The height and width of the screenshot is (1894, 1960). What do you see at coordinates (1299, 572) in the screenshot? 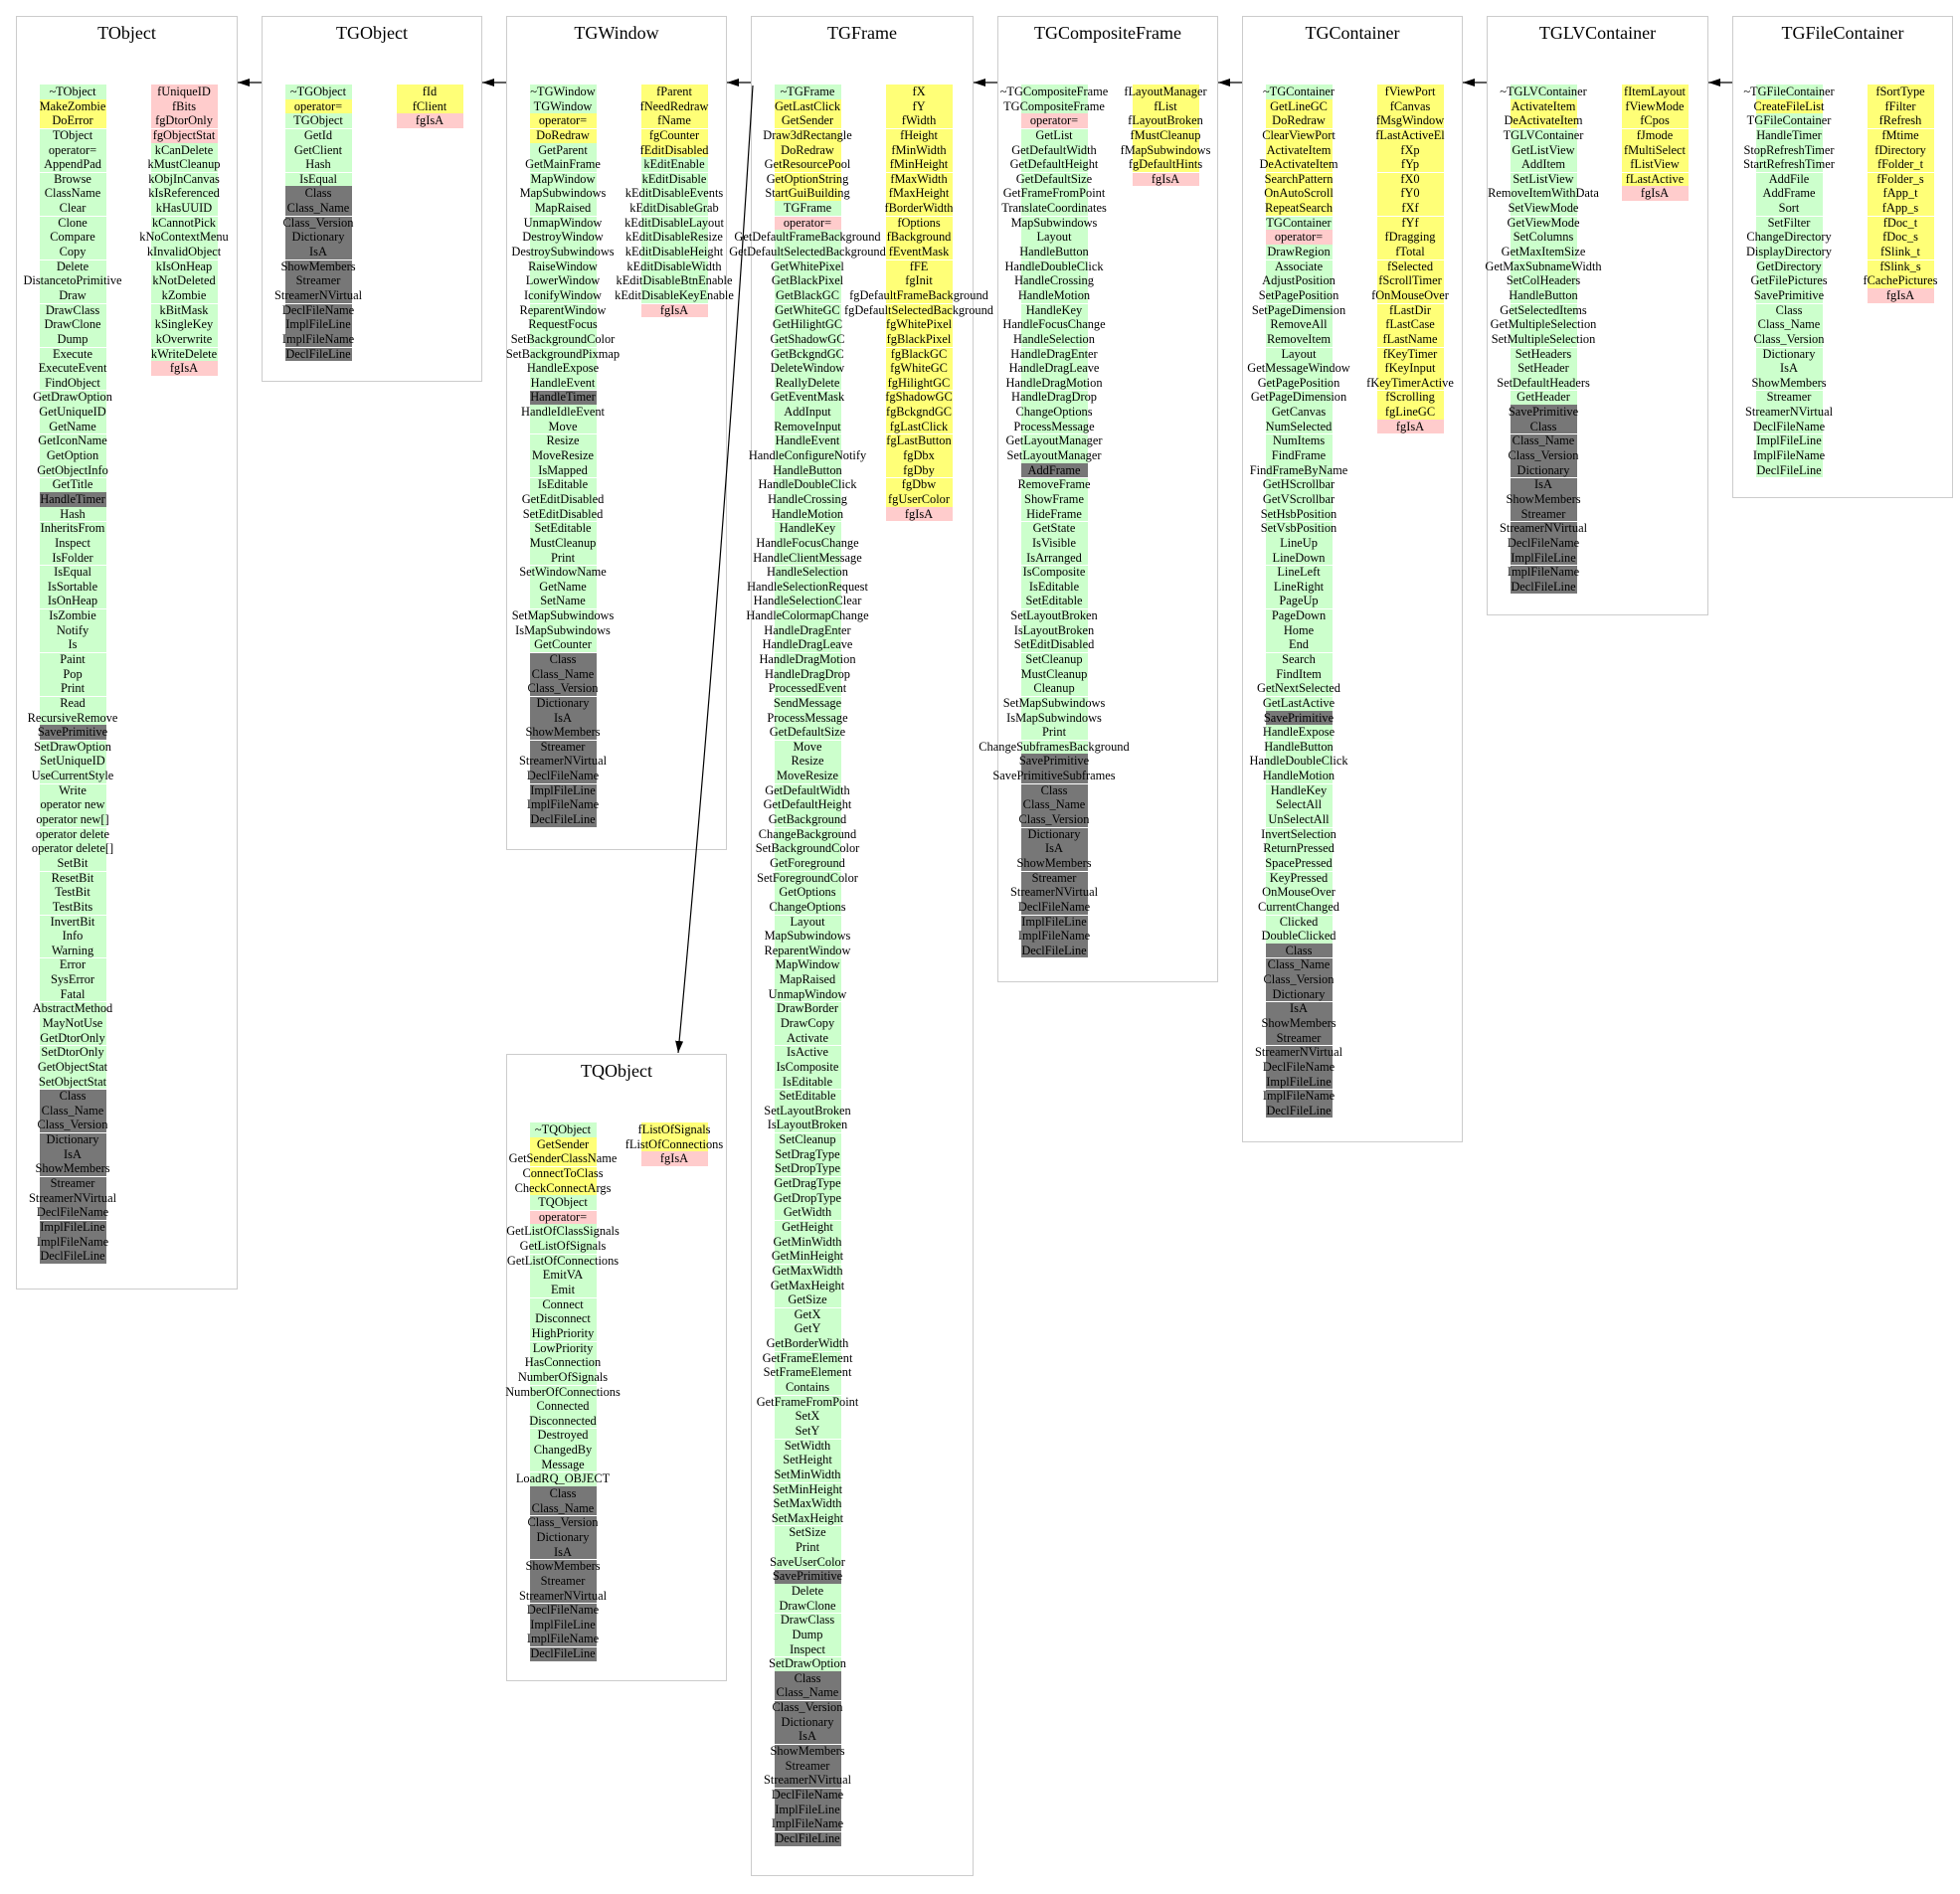
I see `method-name: LineLeft` at bounding box center [1299, 572].